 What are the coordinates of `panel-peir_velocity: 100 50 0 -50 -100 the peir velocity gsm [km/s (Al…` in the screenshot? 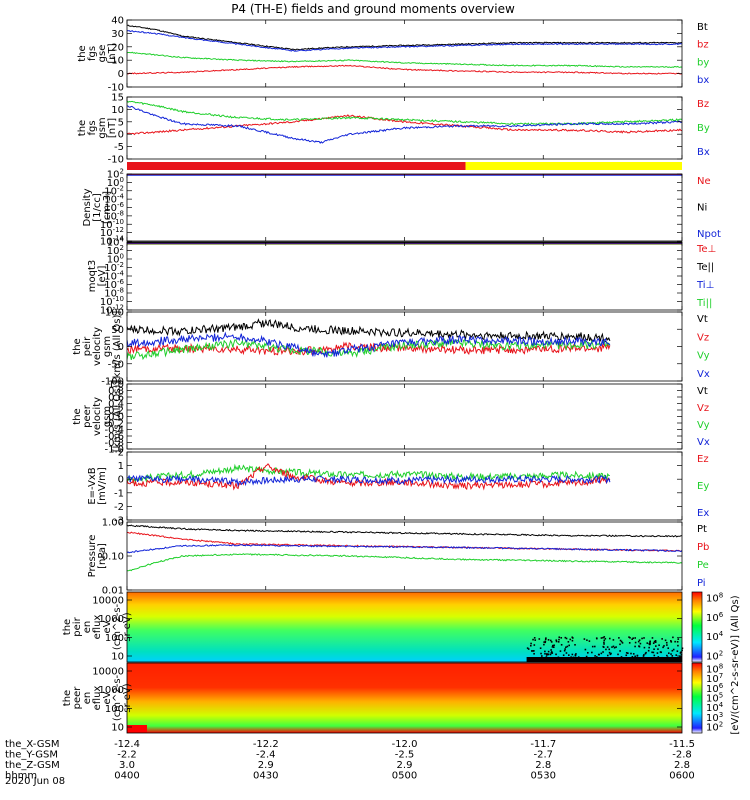 It's located at (391, 348).